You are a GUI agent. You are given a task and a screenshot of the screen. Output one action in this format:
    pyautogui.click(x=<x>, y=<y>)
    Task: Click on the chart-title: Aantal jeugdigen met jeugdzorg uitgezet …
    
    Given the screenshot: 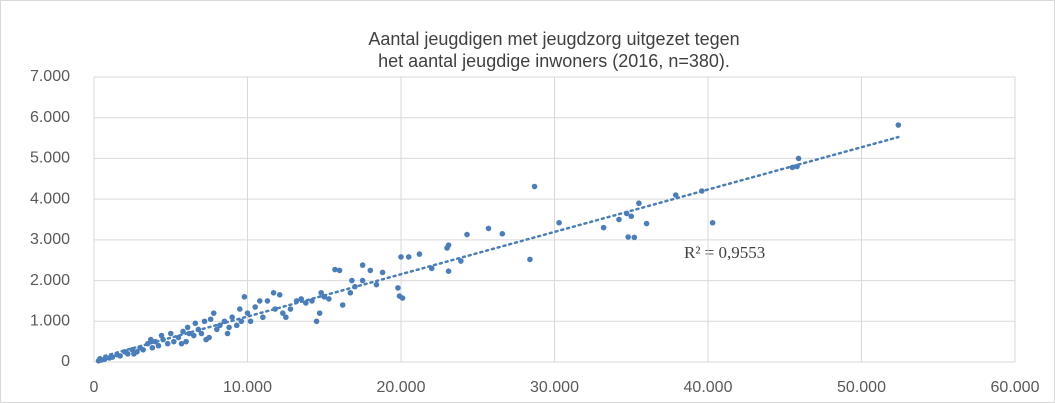 What is the action you would take?
    pyautogui.click(x=553, y=39)
    